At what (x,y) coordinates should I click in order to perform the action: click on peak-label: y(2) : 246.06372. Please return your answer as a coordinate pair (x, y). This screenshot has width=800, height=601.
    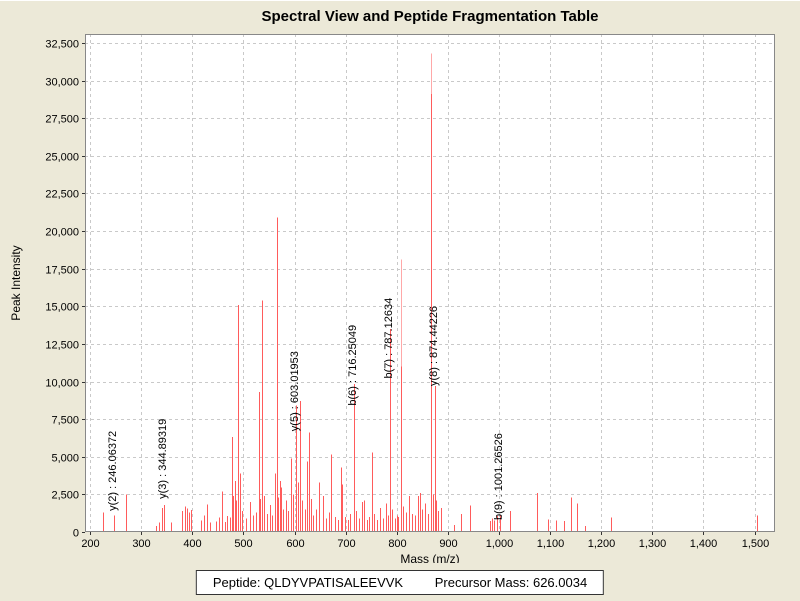
    Looking at the image, I should click on (113, 471).